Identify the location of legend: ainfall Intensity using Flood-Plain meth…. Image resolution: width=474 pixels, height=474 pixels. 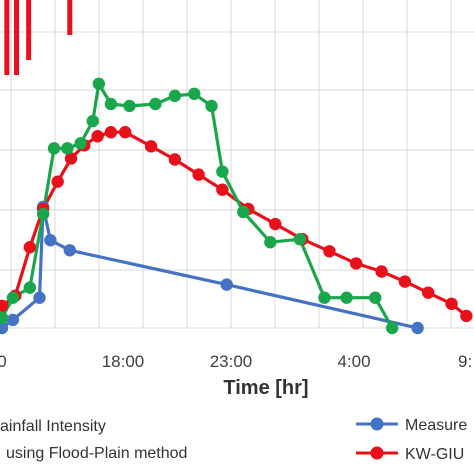
(233, 440).